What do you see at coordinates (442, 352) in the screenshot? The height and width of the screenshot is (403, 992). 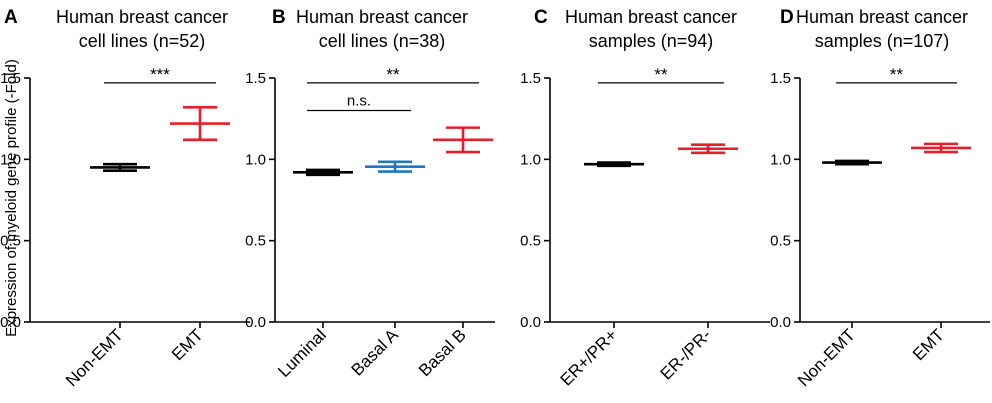 I see `x-category-label: Basal B` at bounding box center [442, 352].